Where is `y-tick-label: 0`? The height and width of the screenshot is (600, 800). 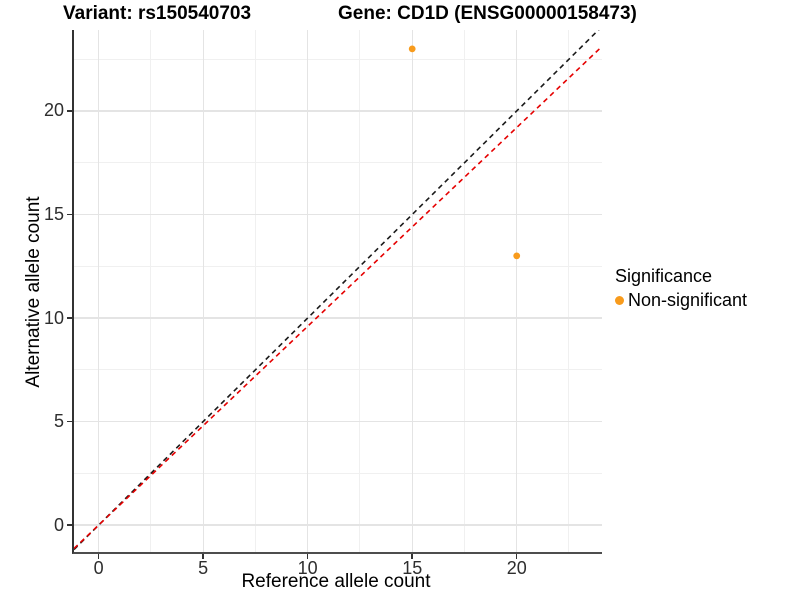 y-tick-label: 0 is located at coordinates (58, 524).